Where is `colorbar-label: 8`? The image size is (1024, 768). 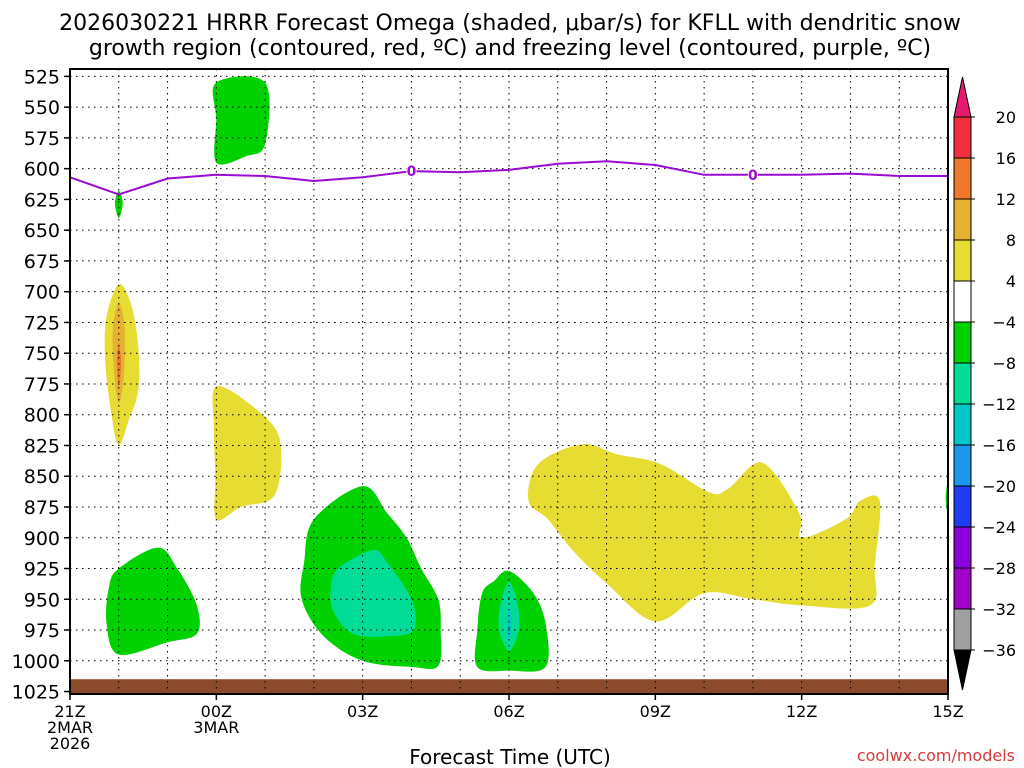
colorbar-label: 8 is located at coordinates (1011, 240).